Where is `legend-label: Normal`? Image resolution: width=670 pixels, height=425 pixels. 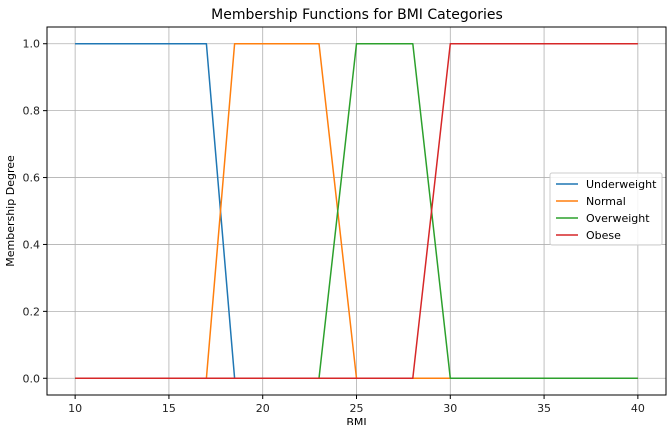 legend-label: Normal is located at coordinates (606, 201).